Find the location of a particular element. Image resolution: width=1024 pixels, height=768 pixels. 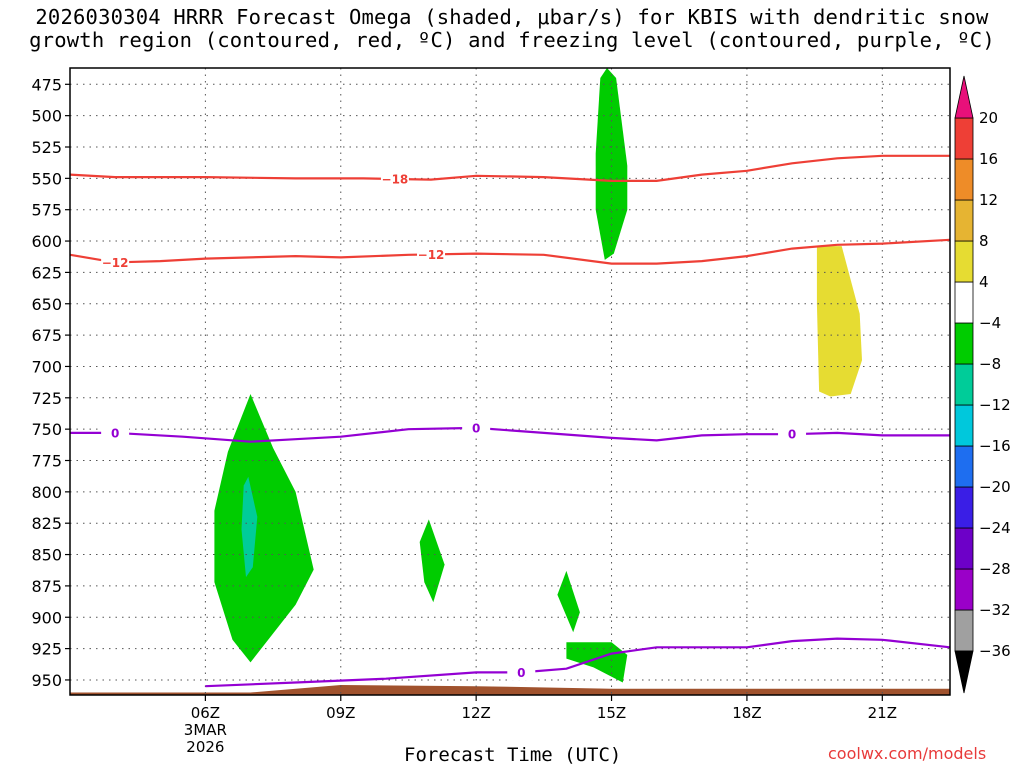

ytick-label-500: 500 is located at coordinates (46, 116).